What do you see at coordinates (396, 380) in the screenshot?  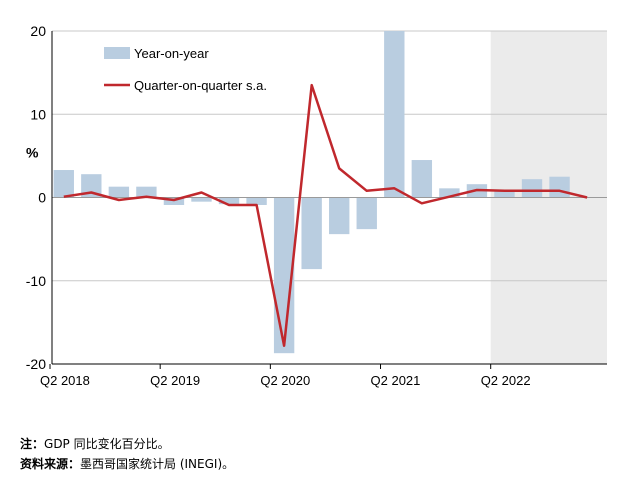 I see `x-tick-label: Q2 2021` at bounding box center [396, 380].